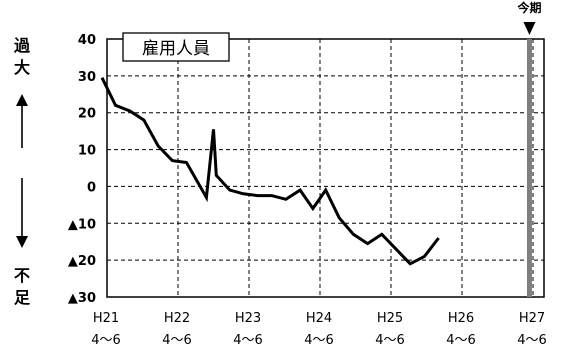  What do you see at coordinates (177, 318) in the screenshot?
I see `x-tick-label-year: H22` at bounding box center [177, 318].